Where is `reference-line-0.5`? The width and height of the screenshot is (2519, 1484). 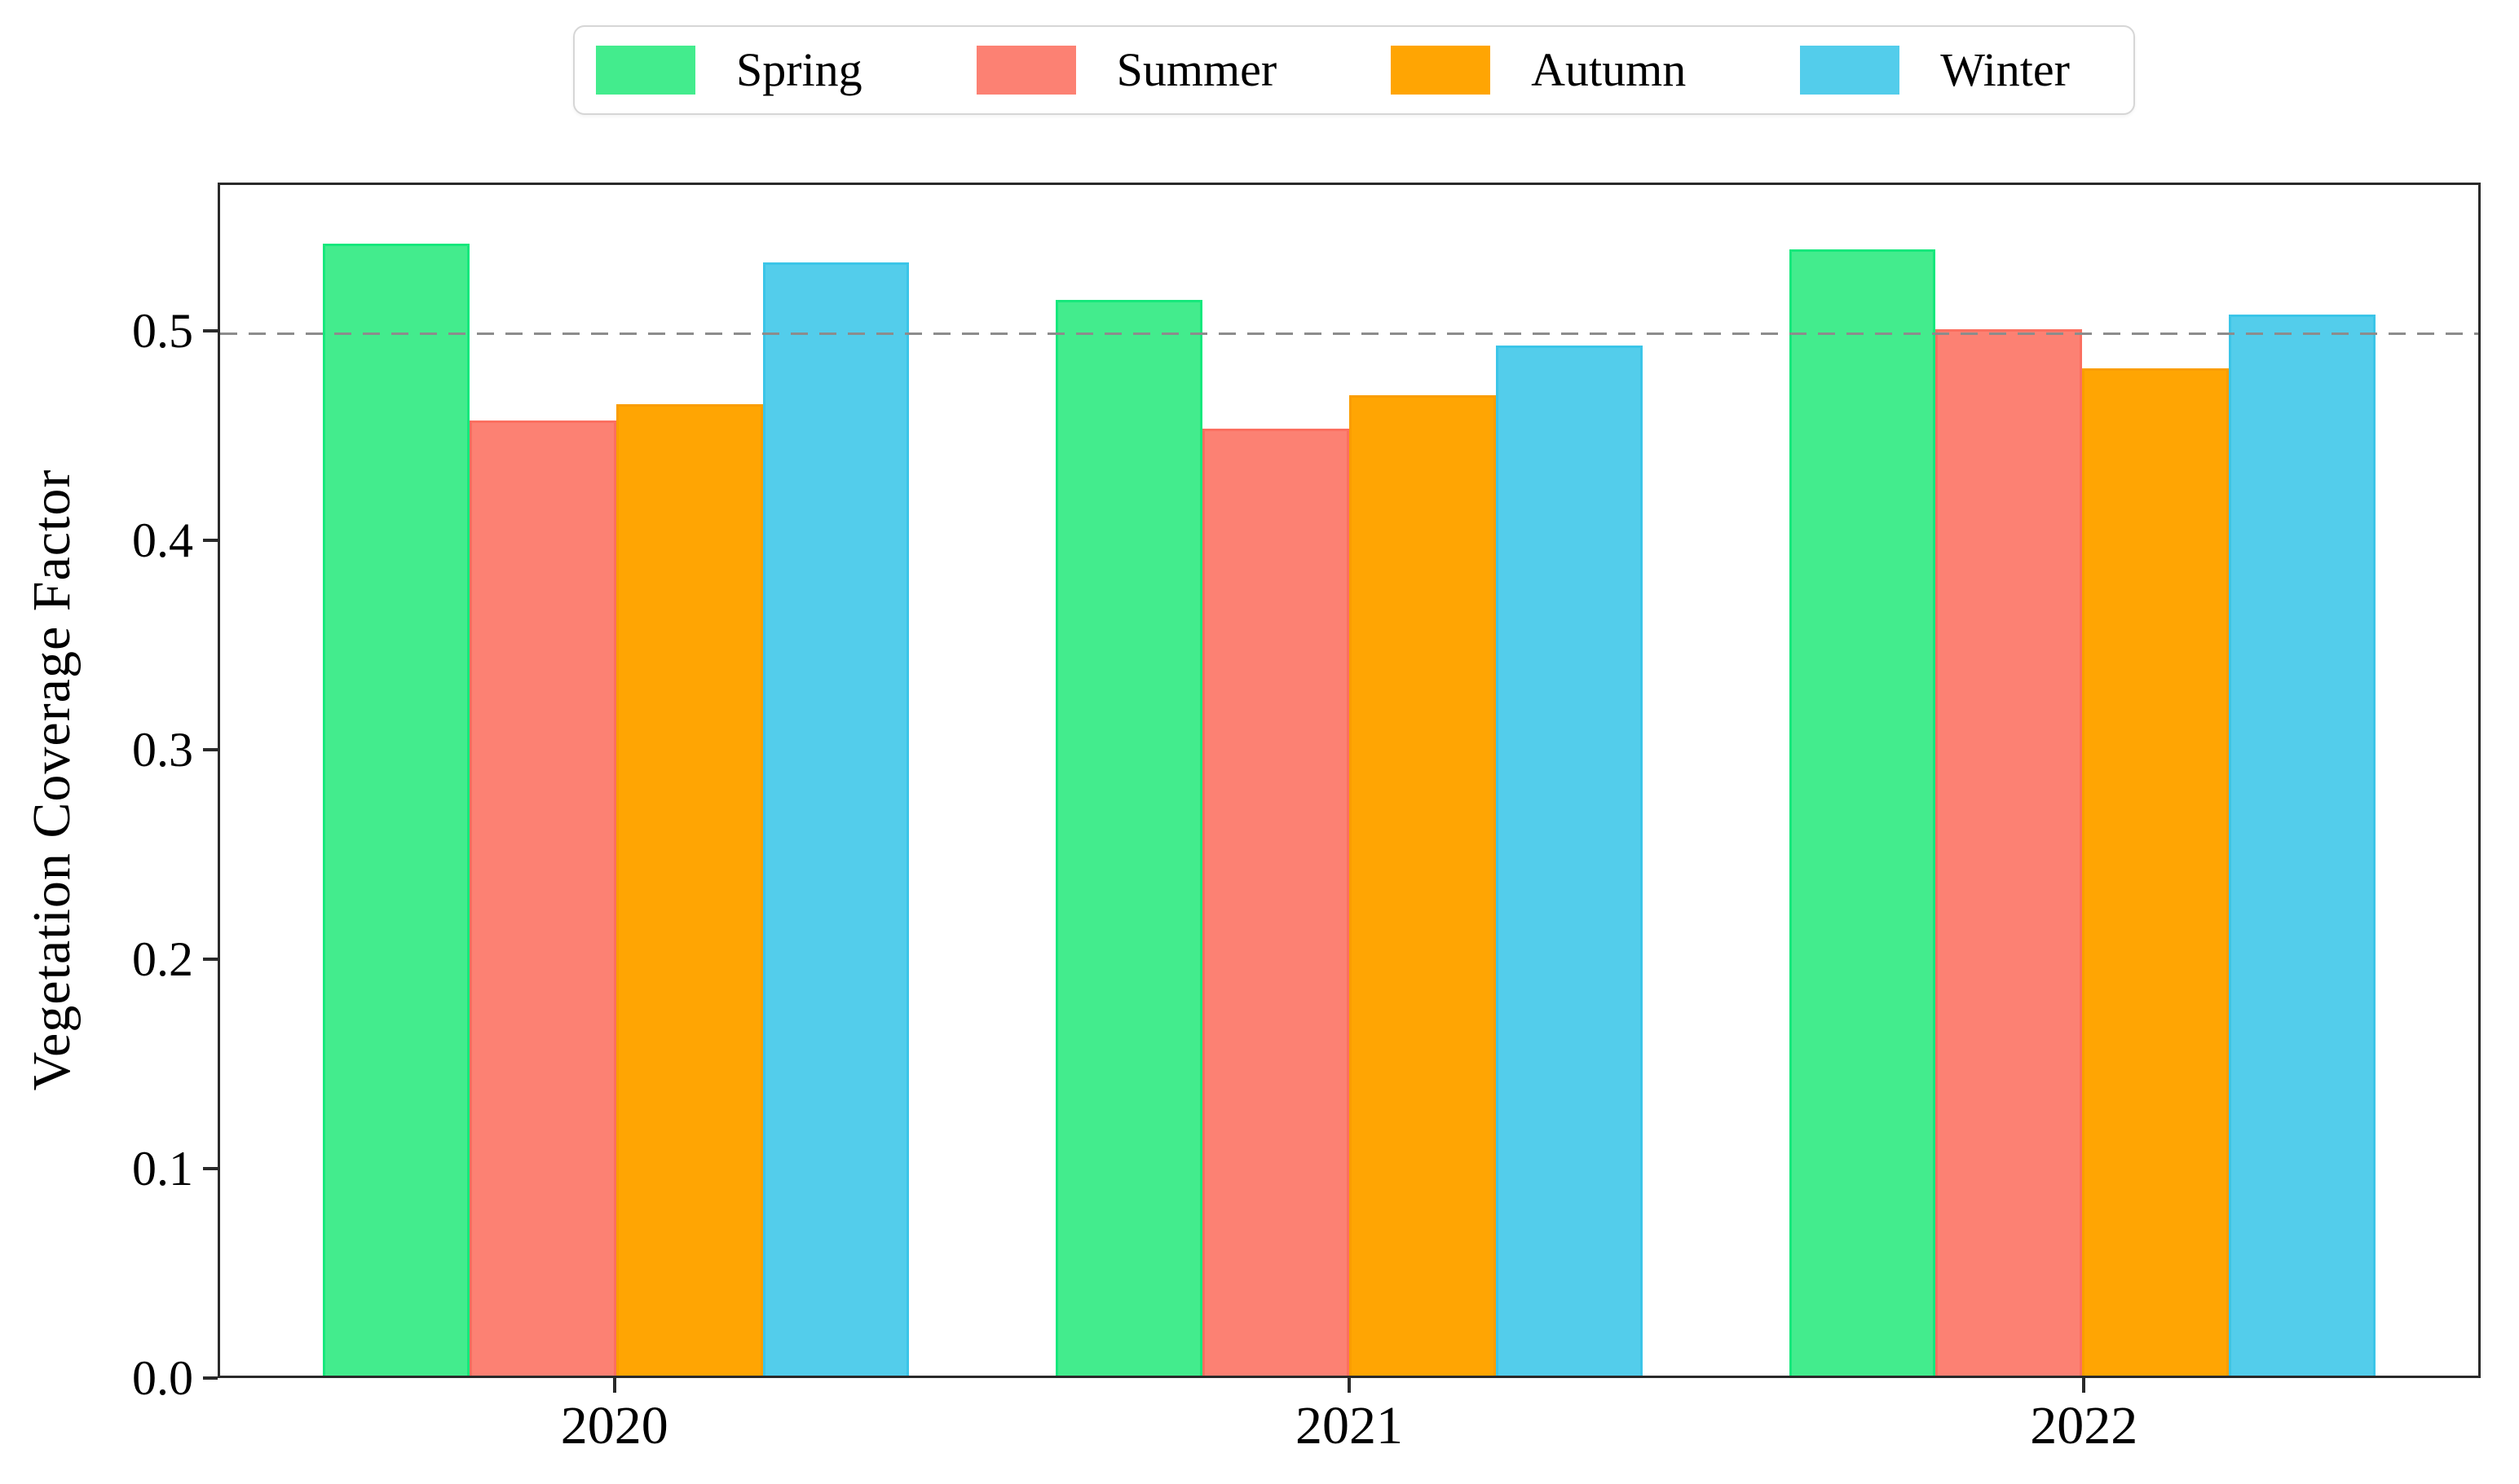
reference-line-0.5 is located at coordinates (1349, 333).